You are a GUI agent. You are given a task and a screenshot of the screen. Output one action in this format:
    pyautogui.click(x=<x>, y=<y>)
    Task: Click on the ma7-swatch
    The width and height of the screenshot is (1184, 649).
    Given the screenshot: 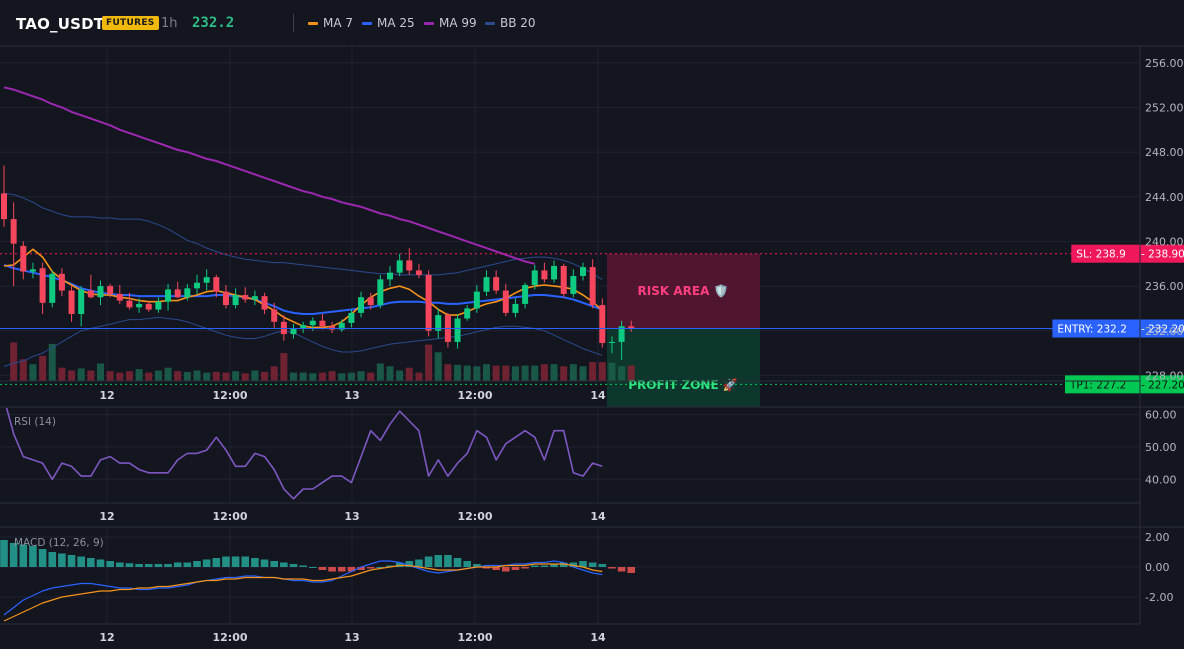 What is the action you would take?
    pyautogui.click(x=313, y=23)
    